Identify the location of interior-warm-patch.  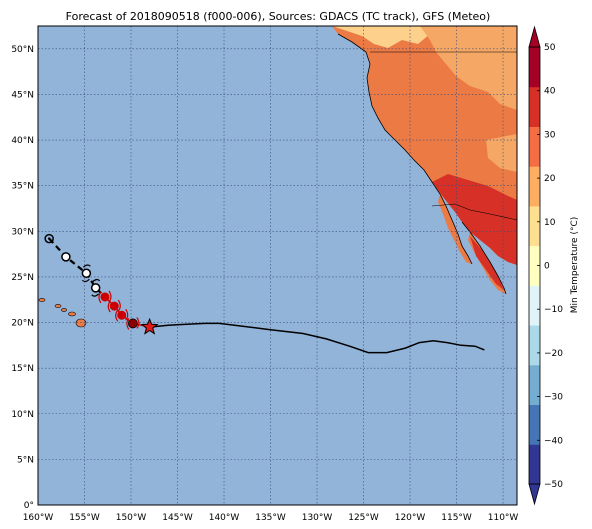
(501, 153).